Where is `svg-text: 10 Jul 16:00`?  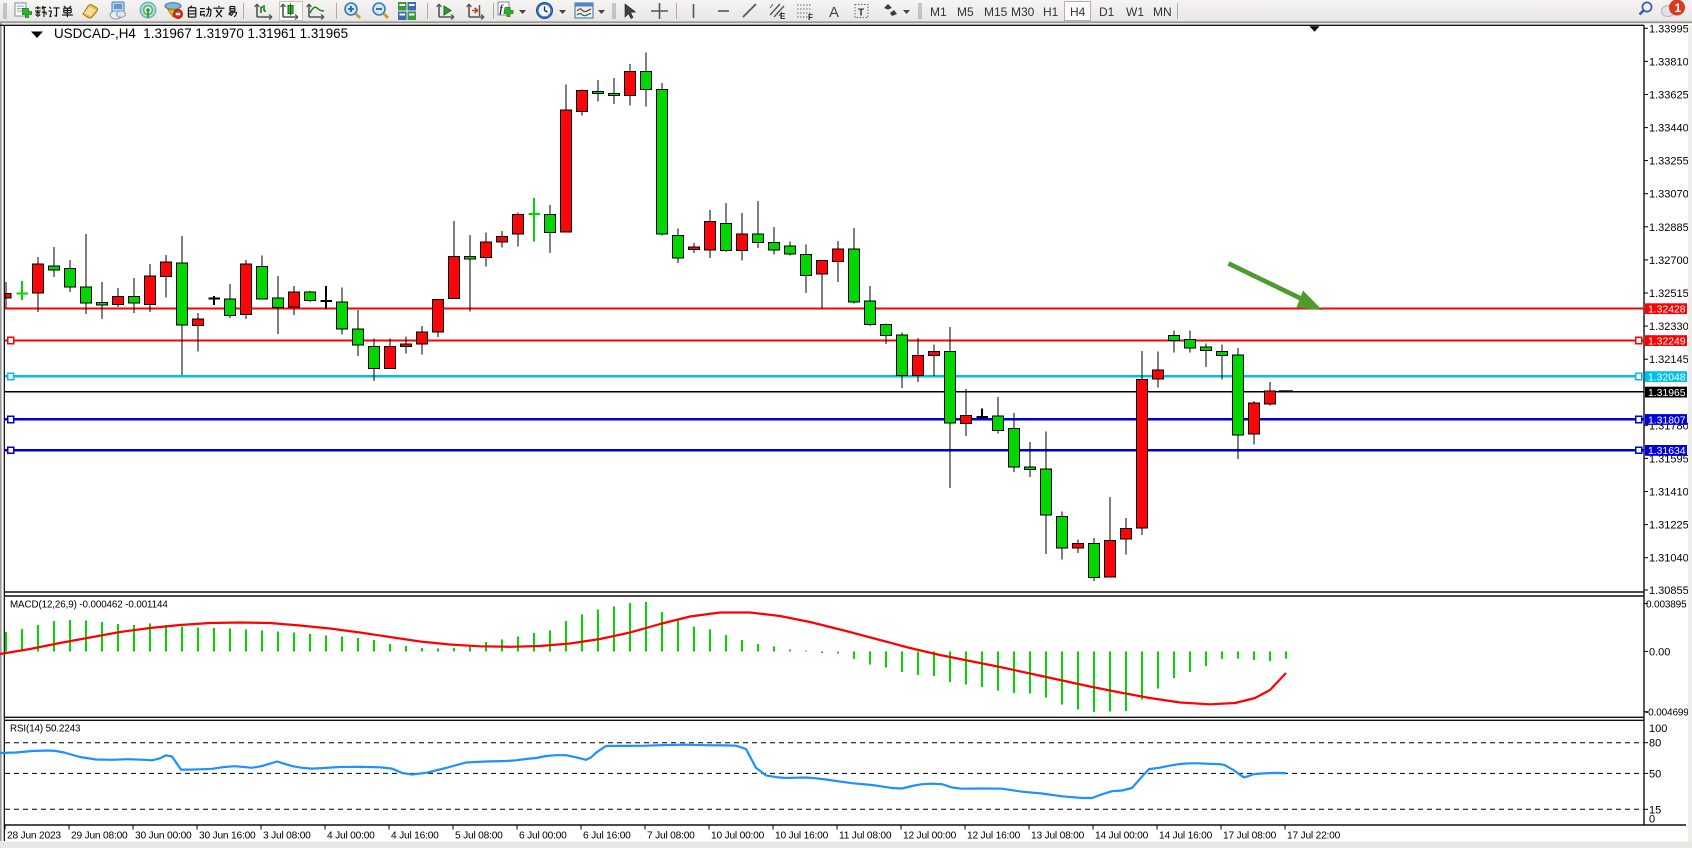 svg-text: 10 Jul 16:00 is located at coordinates (802, 836).